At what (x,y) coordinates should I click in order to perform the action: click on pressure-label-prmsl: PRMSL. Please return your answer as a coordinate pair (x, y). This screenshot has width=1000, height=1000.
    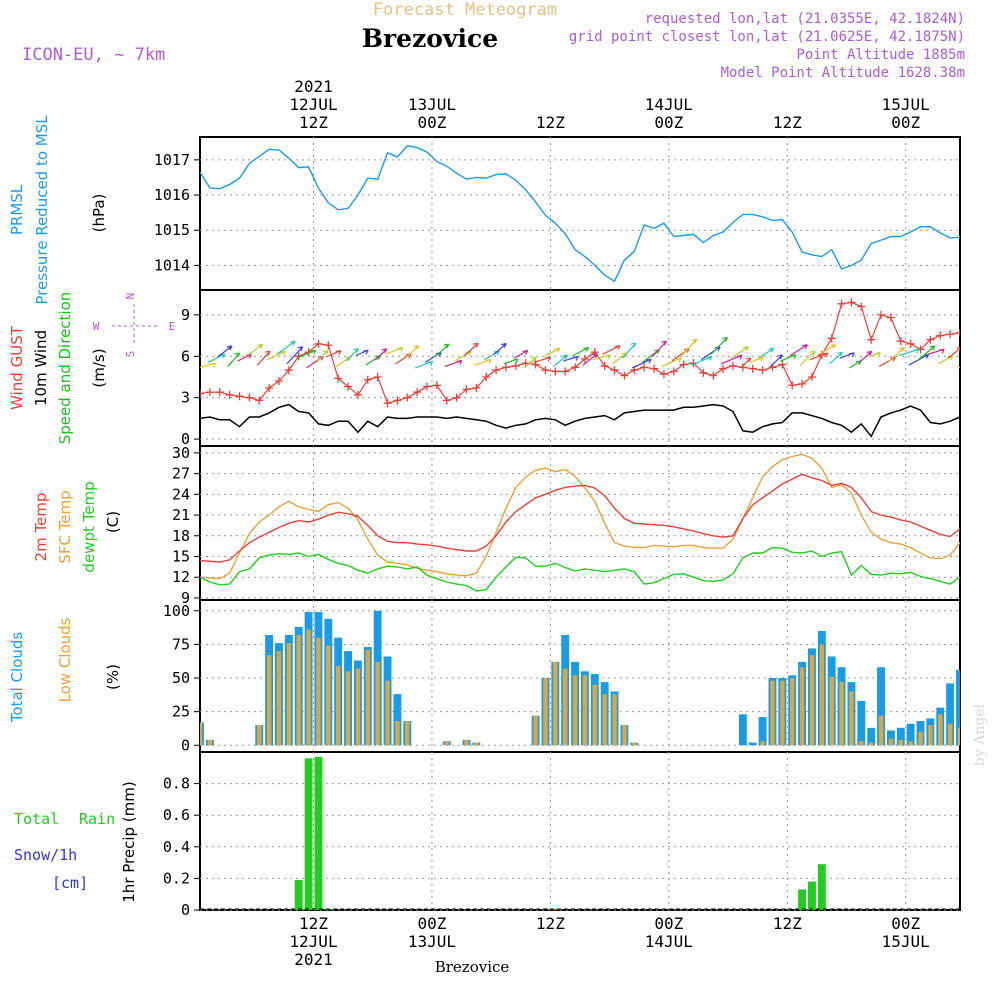
    Looking at the image, I should click on (17, 209).